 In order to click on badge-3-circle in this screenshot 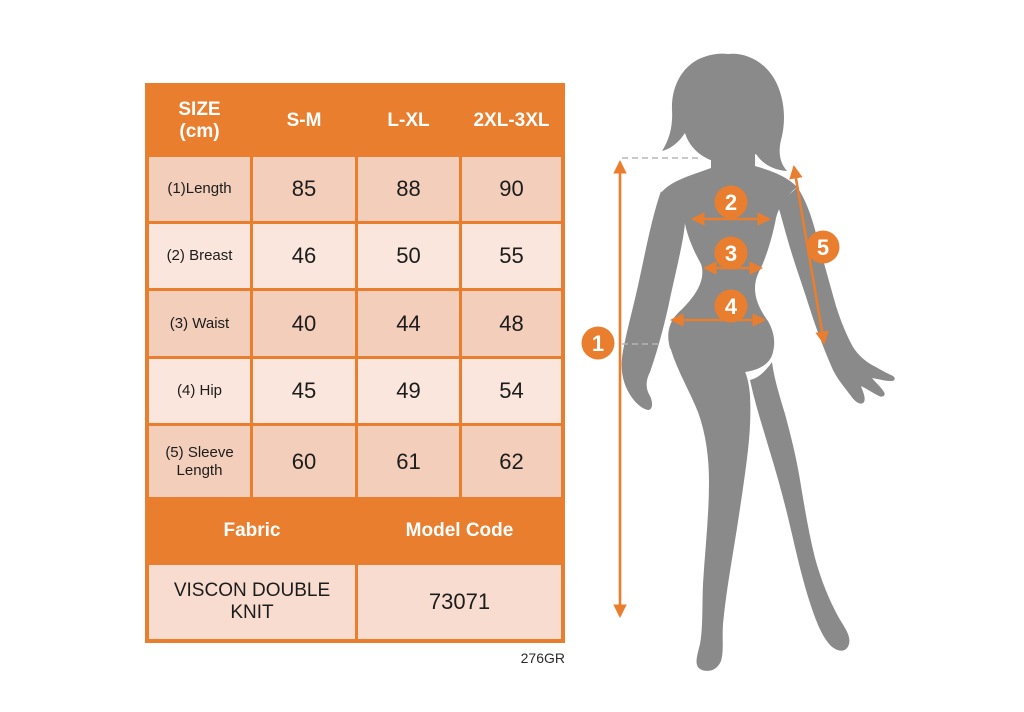, I will do `click(731, 253)`.